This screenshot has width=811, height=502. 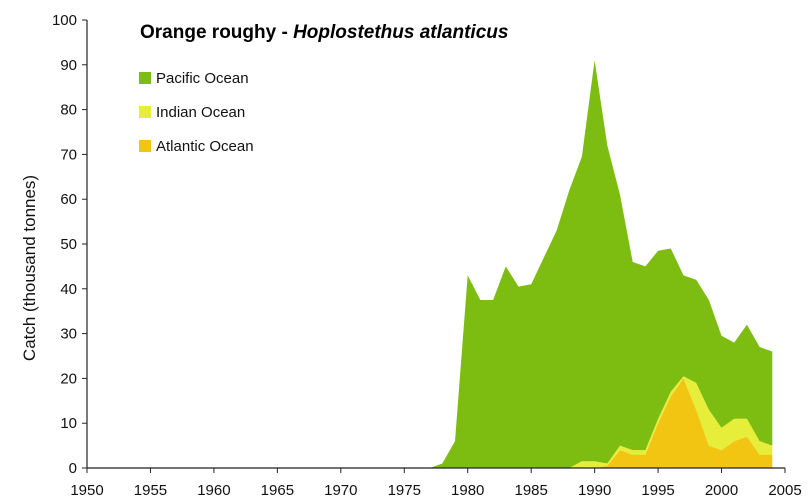 I want to click on y-tick-label: 10, so click(x=68, y=423).